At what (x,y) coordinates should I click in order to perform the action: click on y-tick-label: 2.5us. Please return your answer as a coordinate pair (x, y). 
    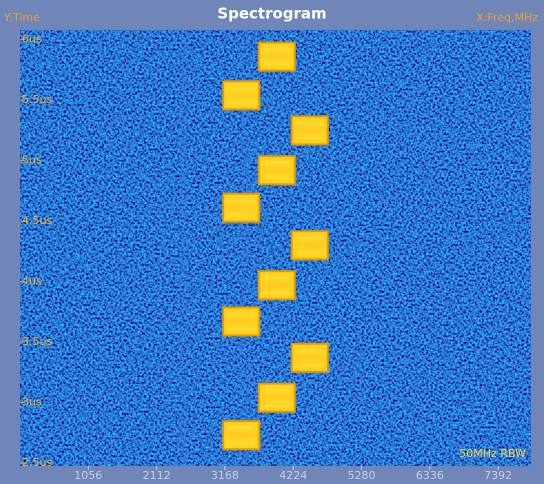
    Looking at the image, I should click on (37, 462).